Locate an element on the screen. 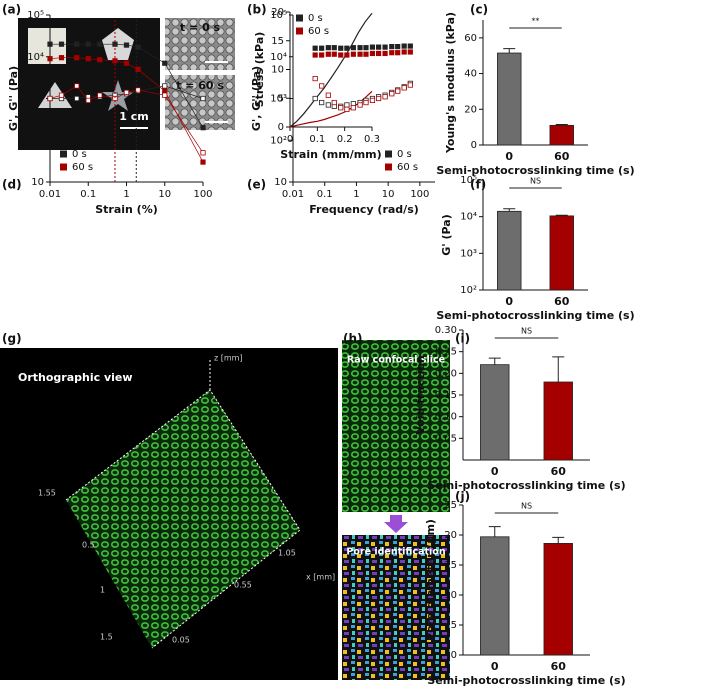  tick-label: 1.5 is located at coordinates (106, 637).